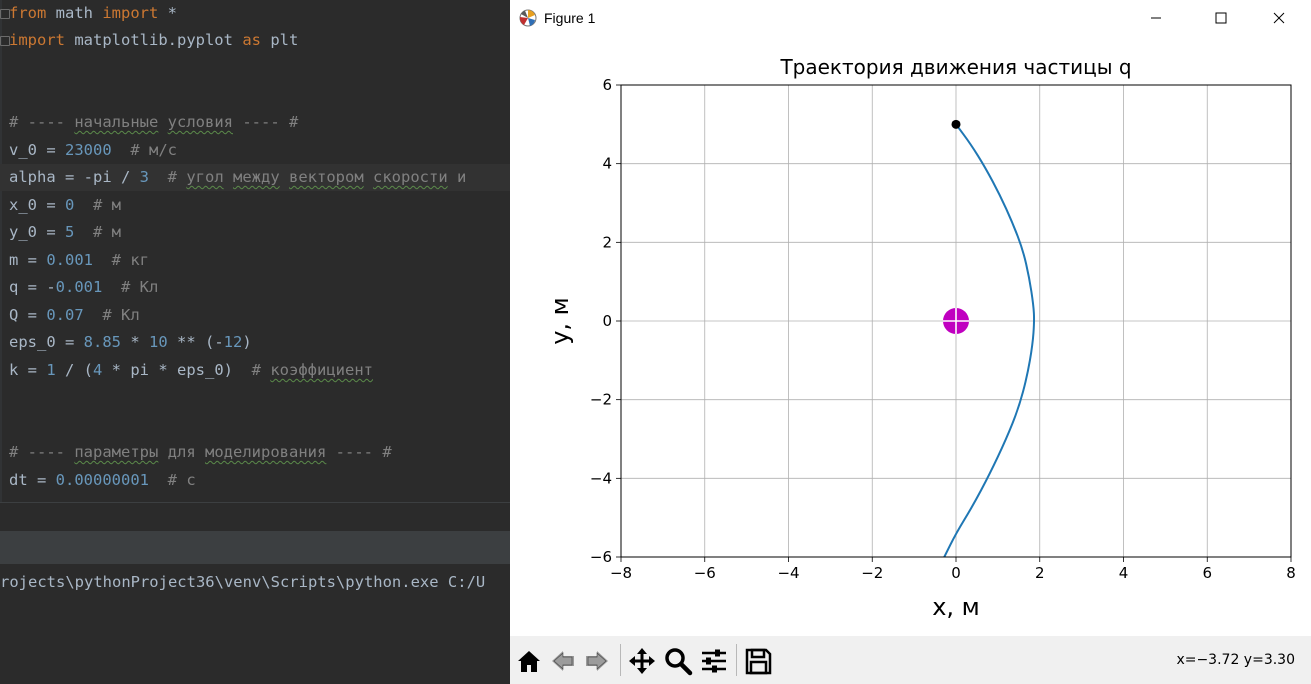 The image size is (1311, 684). Describe the element at coordinates (167, 370) in the screenshot. I see `code-token: * pi * eps_0)` at that location.